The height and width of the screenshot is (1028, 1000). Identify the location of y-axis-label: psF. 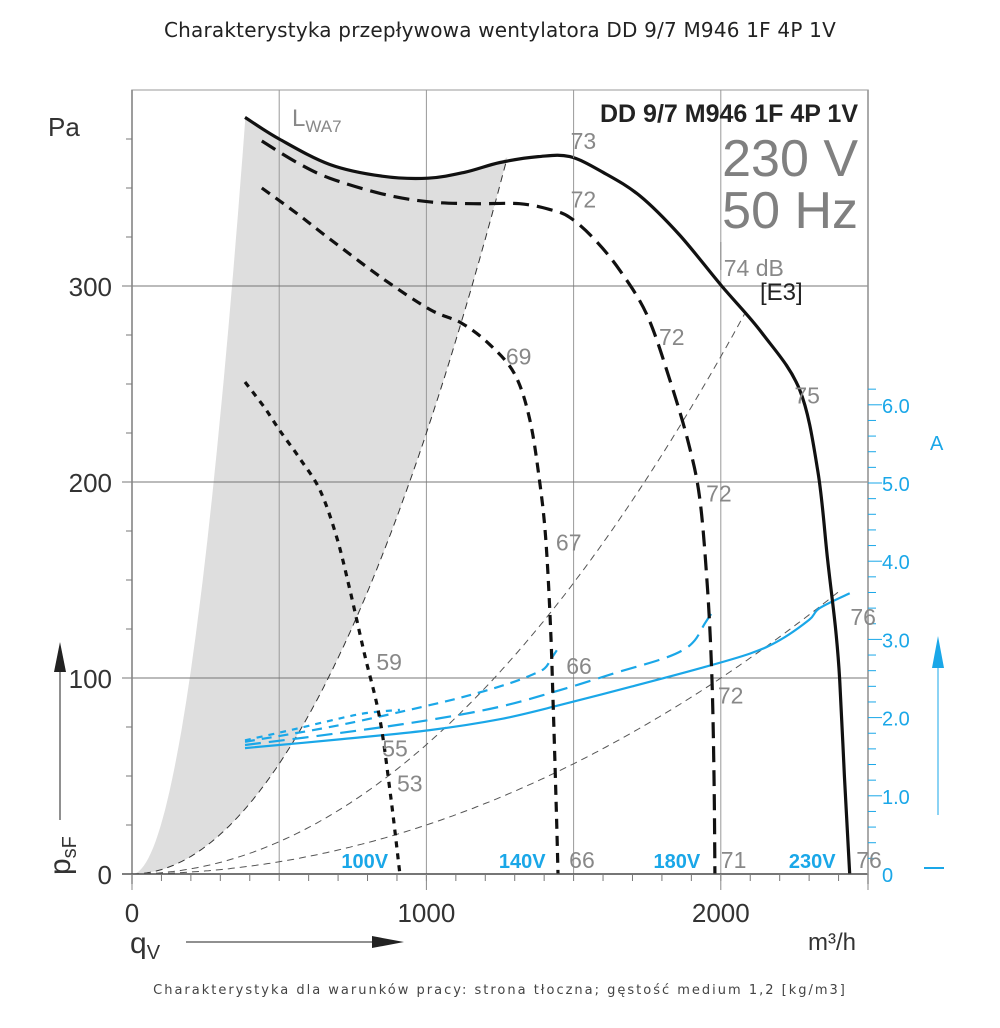
(62, 855).